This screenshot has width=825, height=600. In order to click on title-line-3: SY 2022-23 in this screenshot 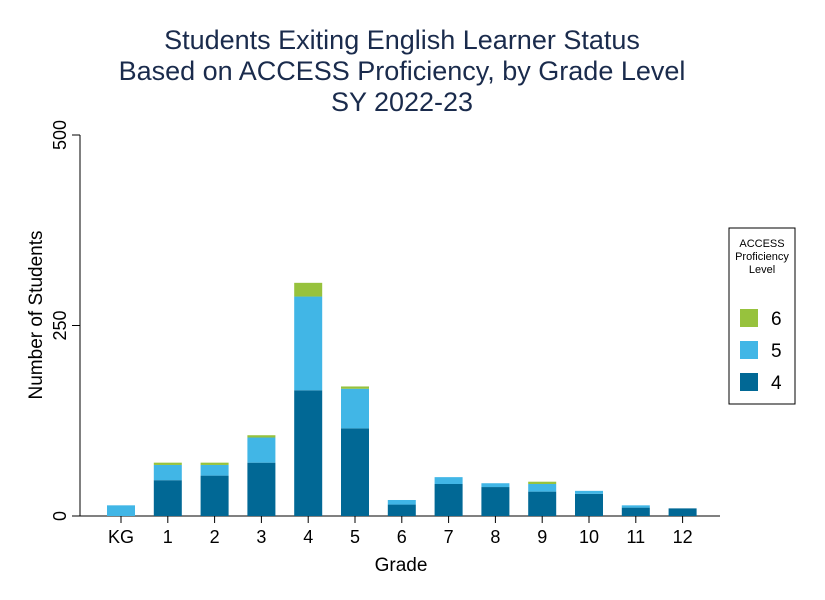, I will do `click(402, 102)`.